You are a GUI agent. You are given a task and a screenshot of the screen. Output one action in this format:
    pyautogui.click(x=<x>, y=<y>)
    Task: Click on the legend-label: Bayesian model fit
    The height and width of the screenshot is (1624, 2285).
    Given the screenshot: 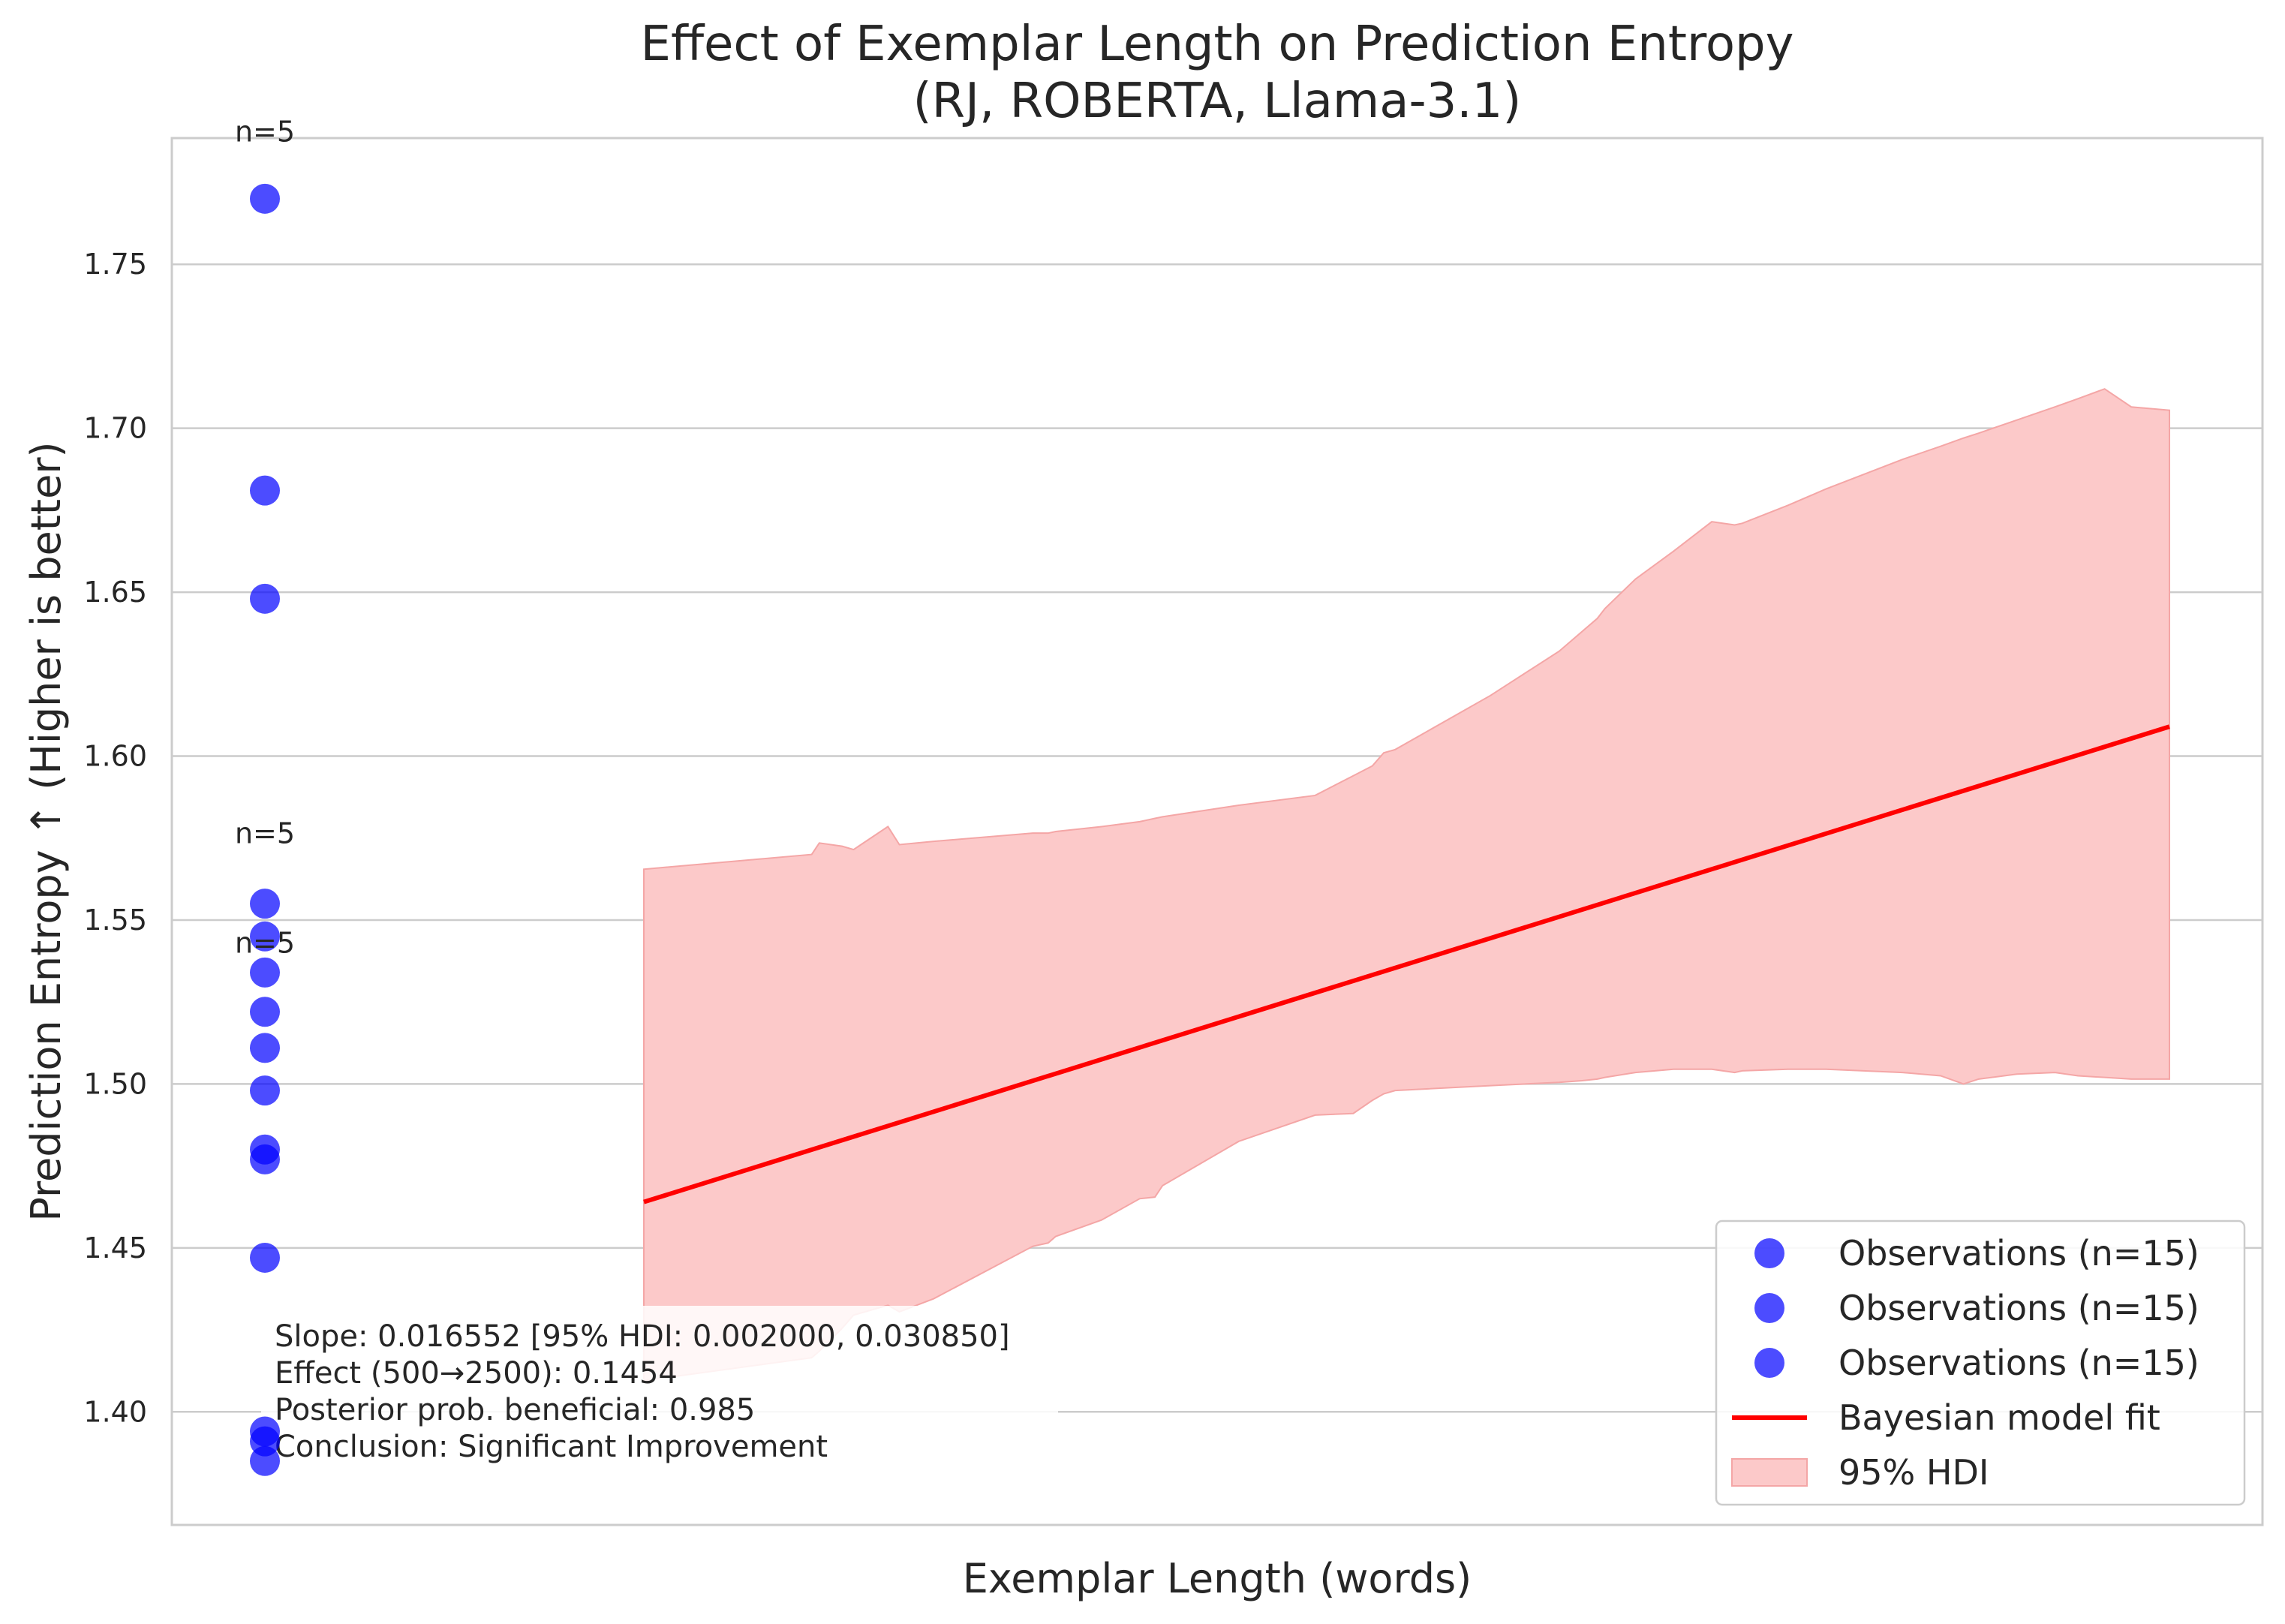 What is the action you would take?
    pyautogui.click(x=1999, y=1417)
    